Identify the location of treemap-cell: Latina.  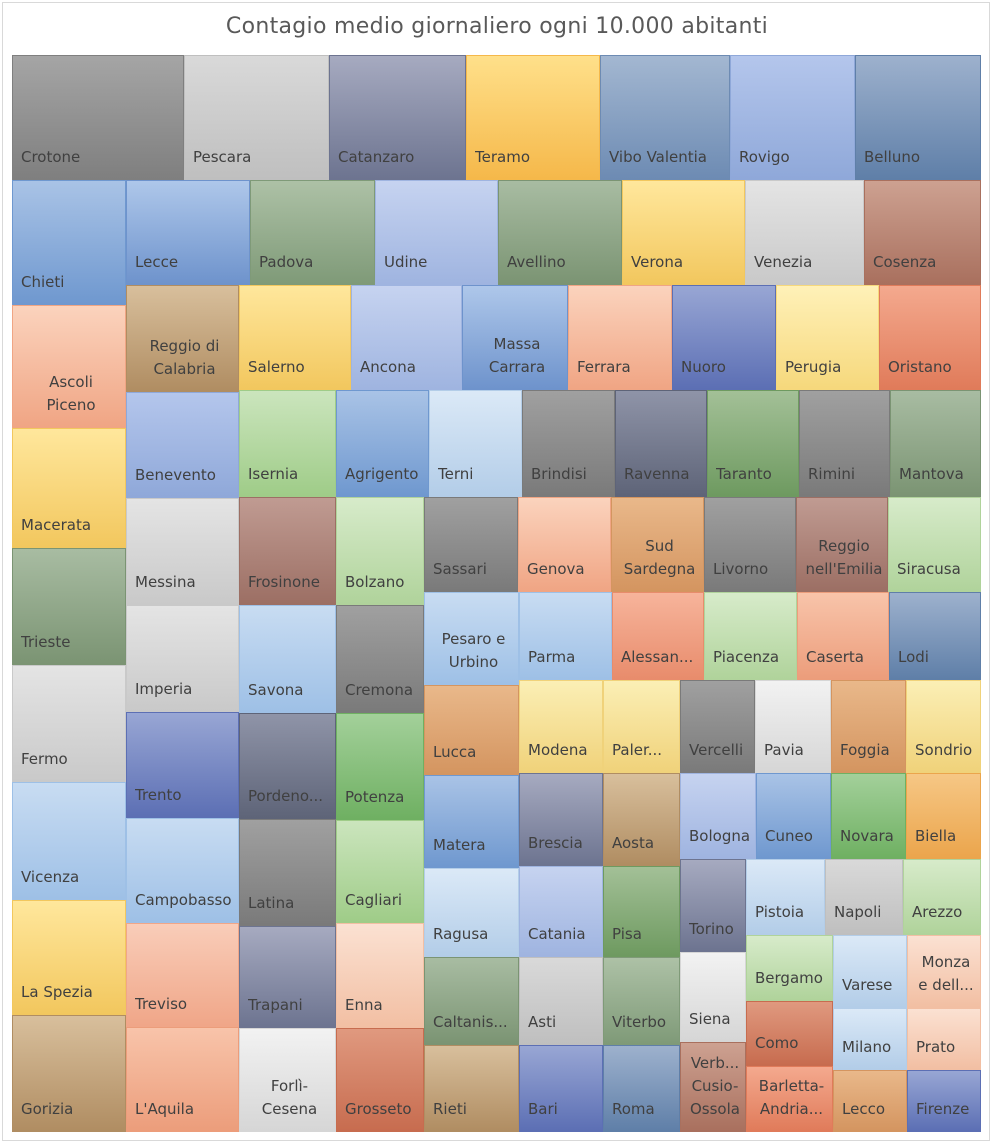
(287, 872).